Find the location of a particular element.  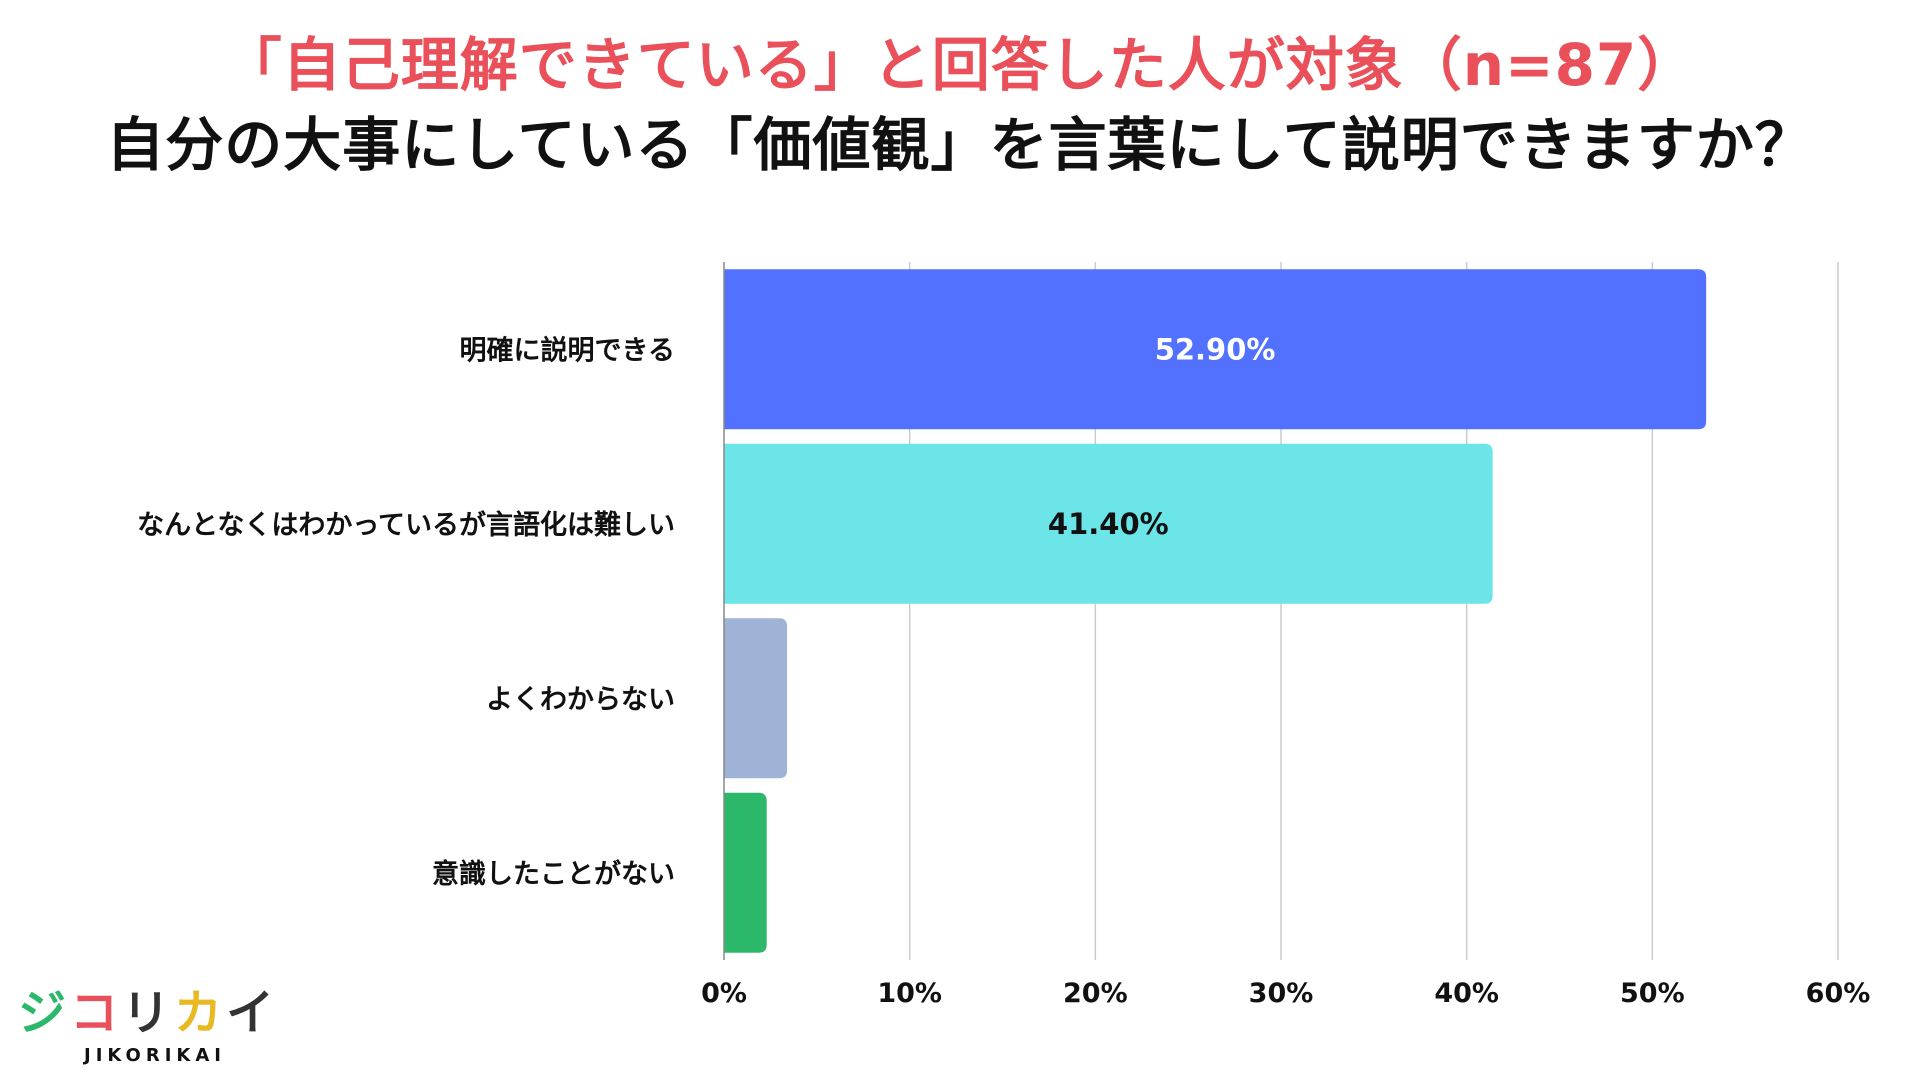

x-tick-label: 40% is located at coordinates (1466, 993).